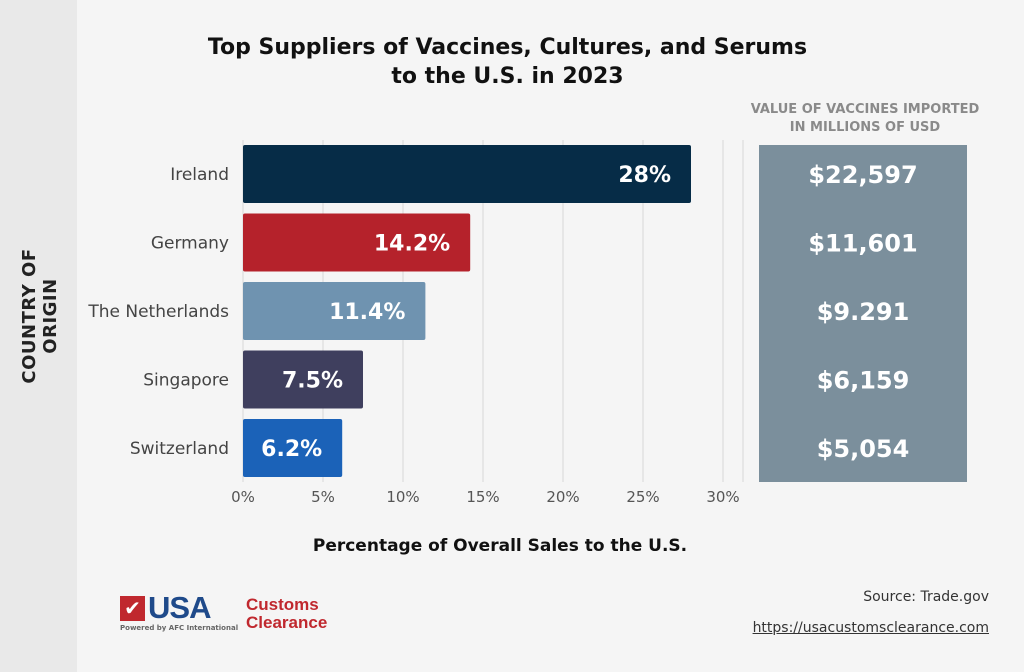 The image size is (1024, 672). I want to click on source-text: Source: Trade.gov, so click(926, 597).